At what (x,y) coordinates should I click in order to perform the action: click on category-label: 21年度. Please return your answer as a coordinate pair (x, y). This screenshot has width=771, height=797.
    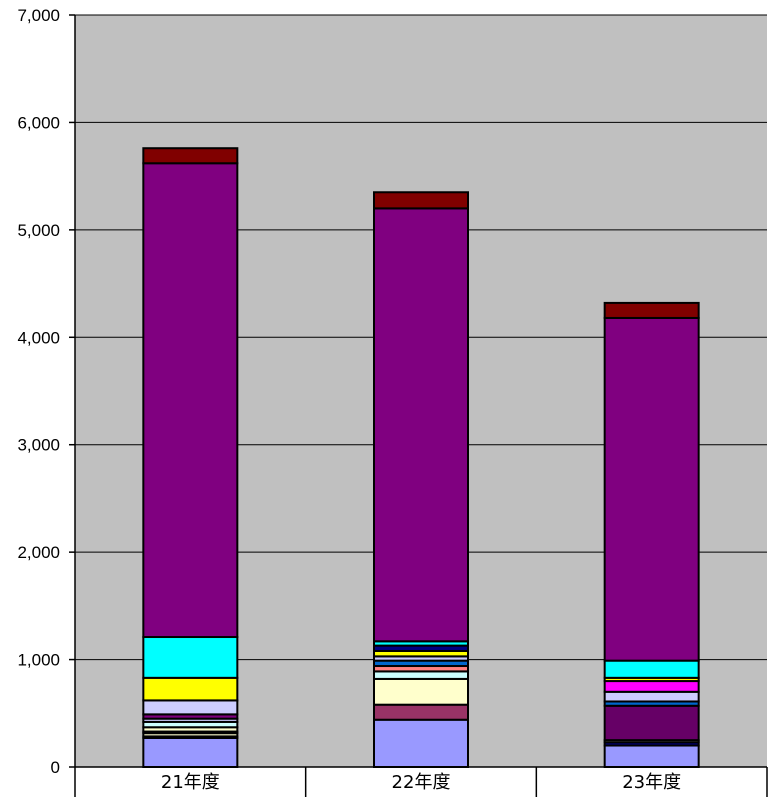
    Looking at the image, I should click on (190, 782).